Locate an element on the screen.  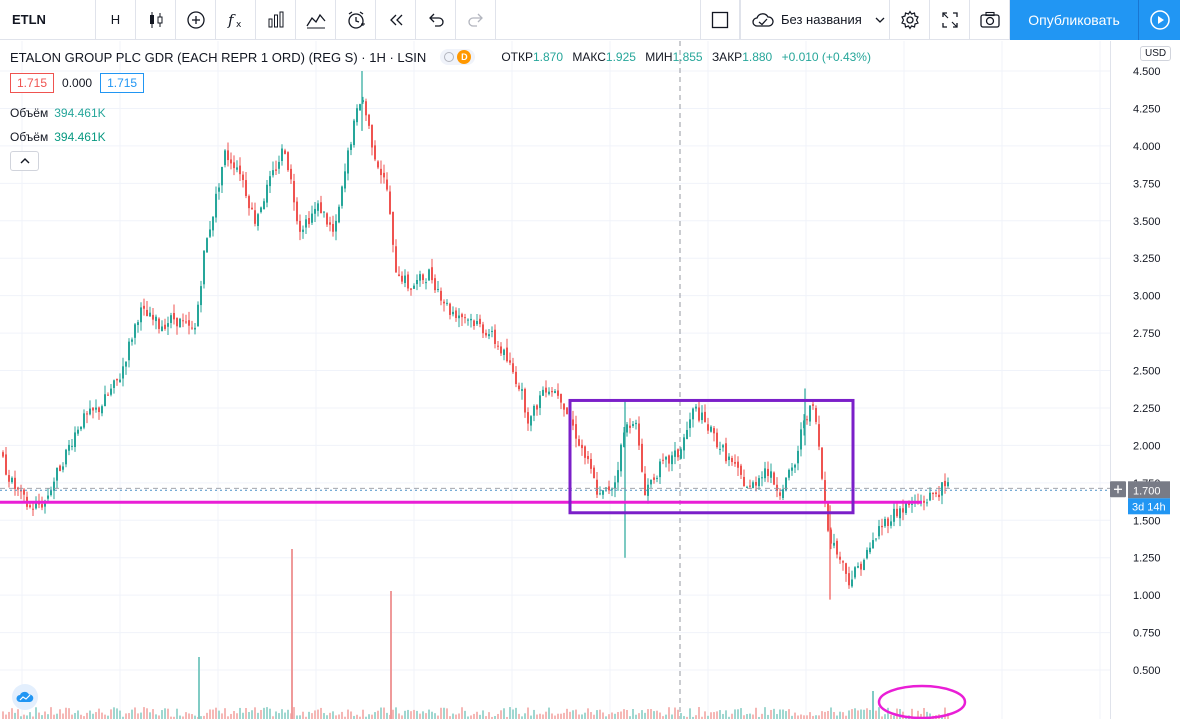
fullscreen-button is located at coordinates (950, 20).